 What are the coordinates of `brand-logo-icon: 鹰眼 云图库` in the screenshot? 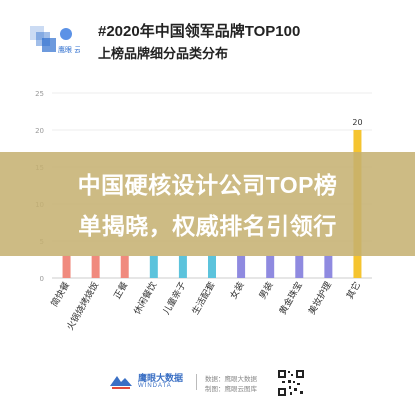 It's located at (55, 40).